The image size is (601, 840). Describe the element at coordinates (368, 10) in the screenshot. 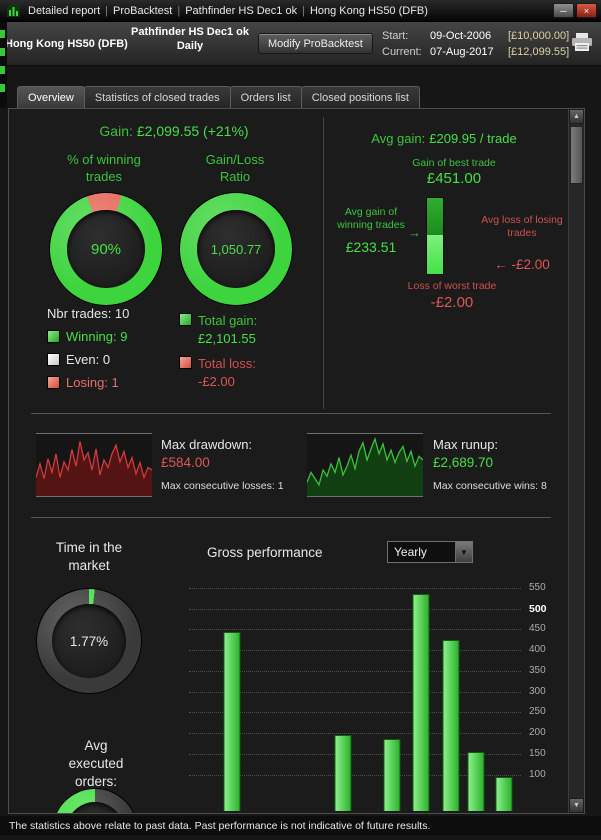

I see `titlebar-item: Hong Kong HS50 (DFB)` at that location.